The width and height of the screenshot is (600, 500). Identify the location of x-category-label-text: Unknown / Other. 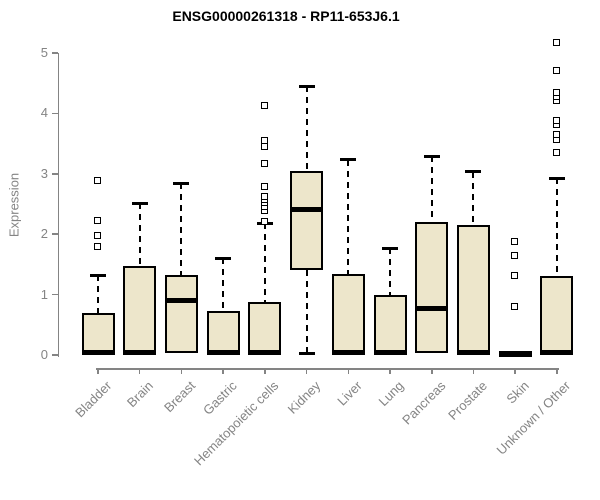
(533, 418).